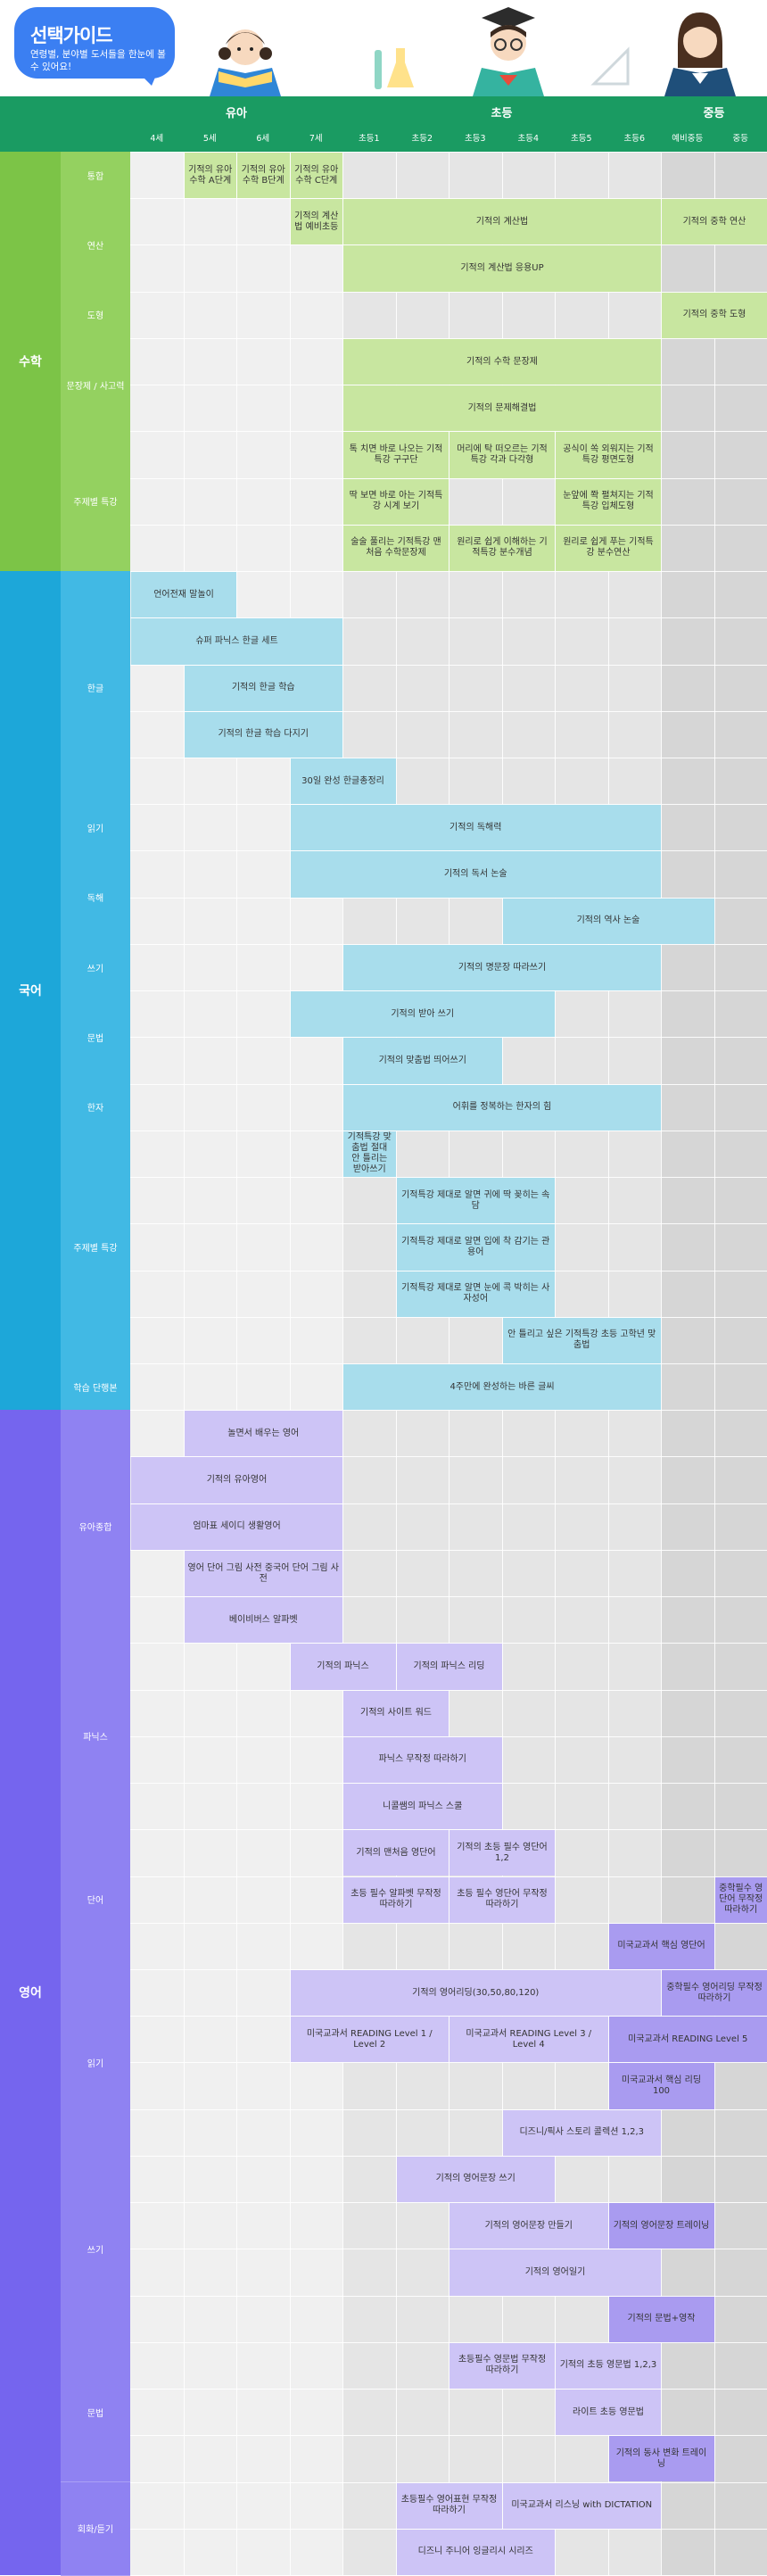 The image size is (767, 2576). Describe the element at coordinates (502, 112) in the screenshot. I see `age-group-1: 초등` at that location.